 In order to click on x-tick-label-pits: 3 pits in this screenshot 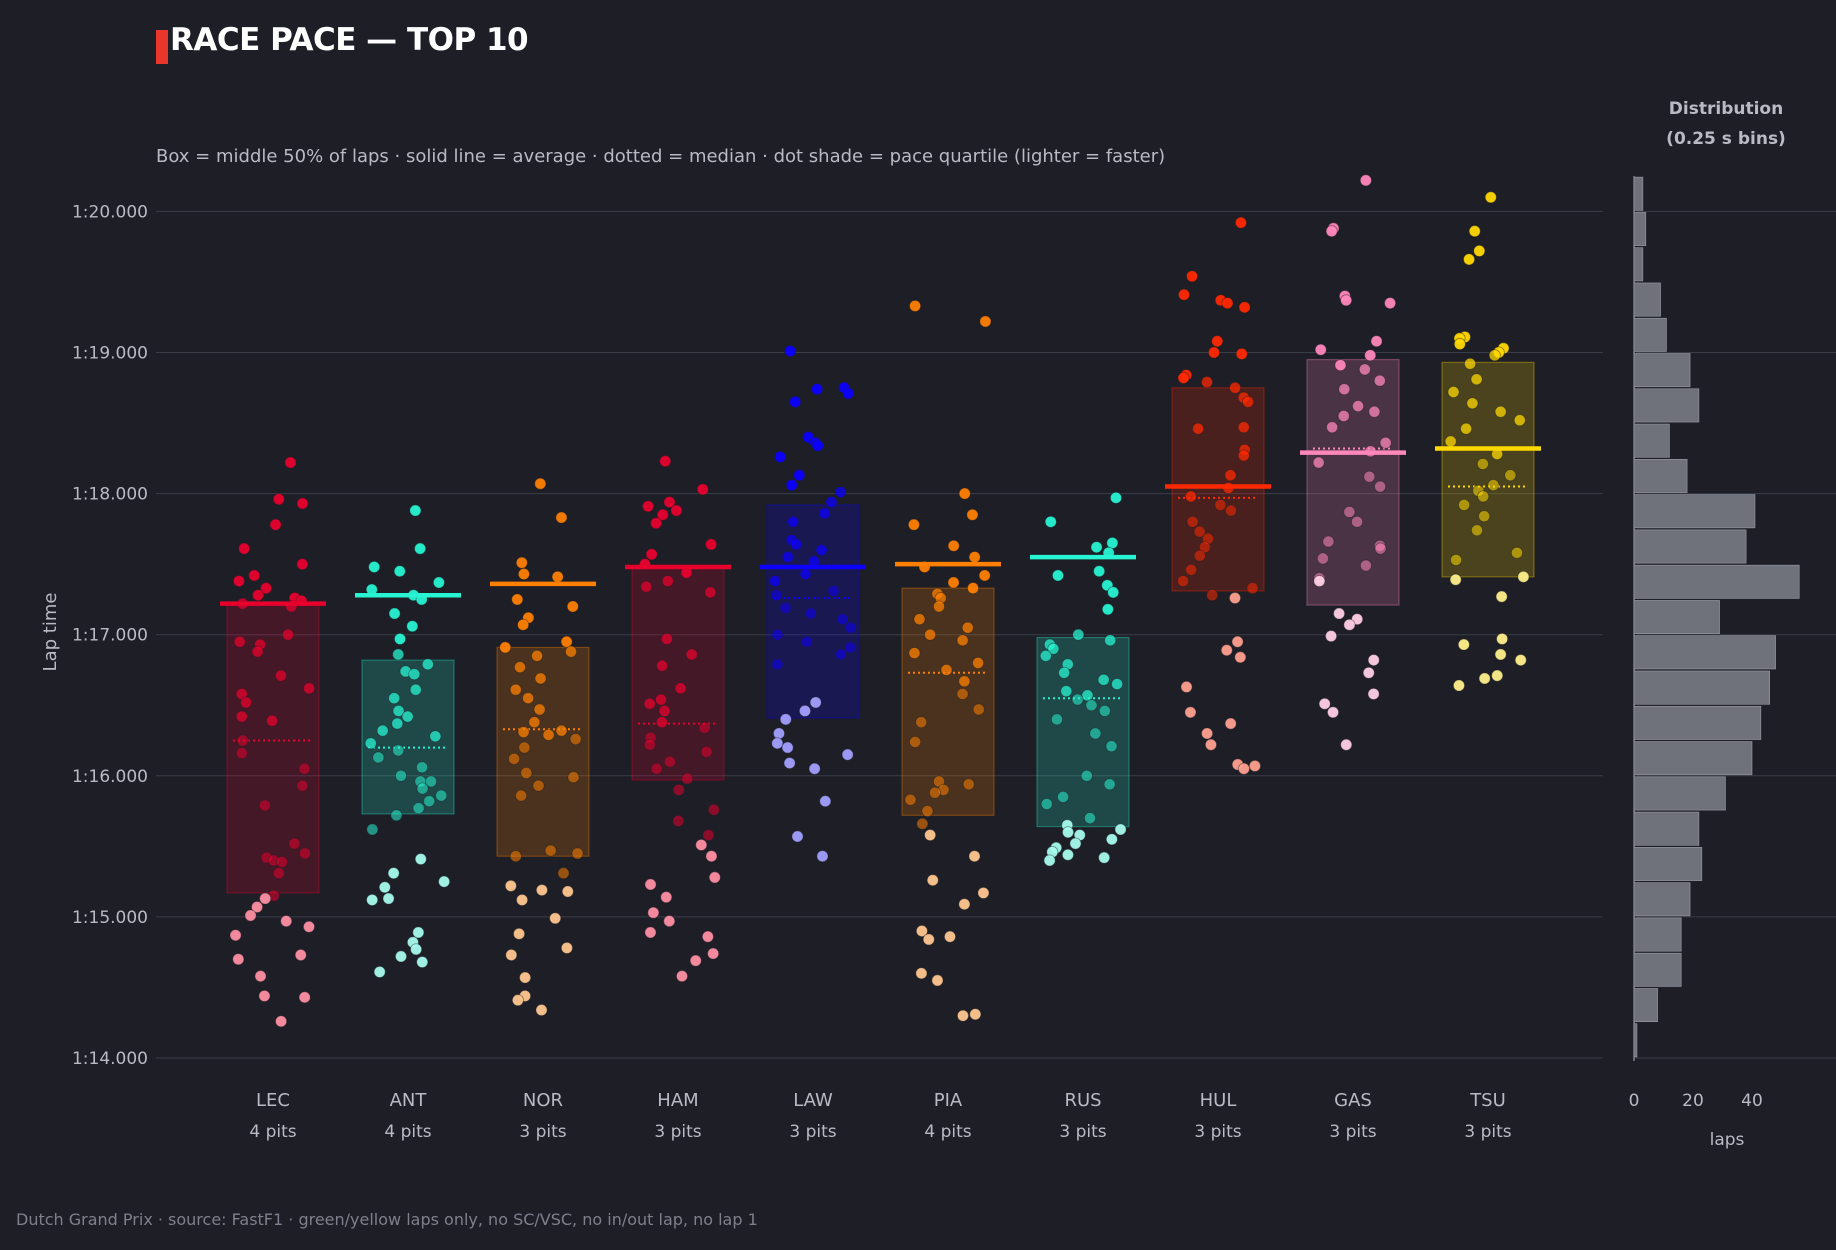, I will do `click(812, 1132)`.